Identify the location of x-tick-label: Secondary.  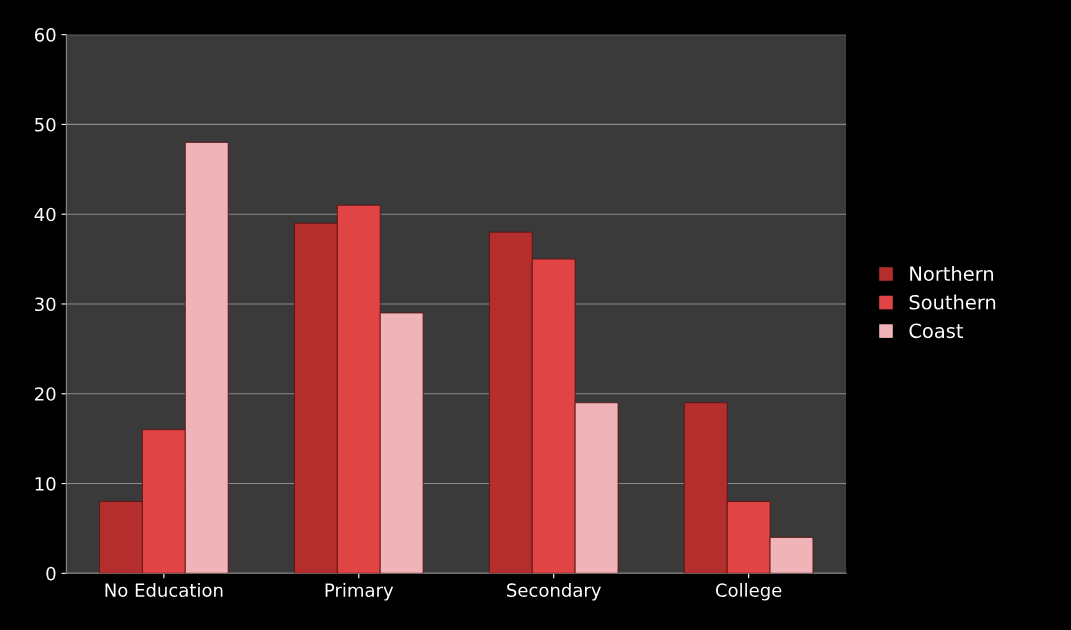
(554, 592).